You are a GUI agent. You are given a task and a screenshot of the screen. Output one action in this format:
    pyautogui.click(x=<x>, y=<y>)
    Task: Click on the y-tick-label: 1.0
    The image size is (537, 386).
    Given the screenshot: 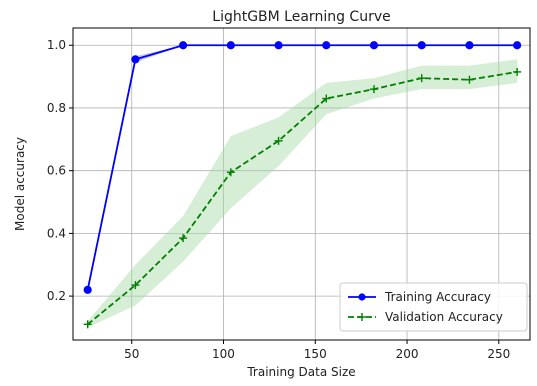 What is the action you would take?
    pyautogui.click(x=56, y=45)
    